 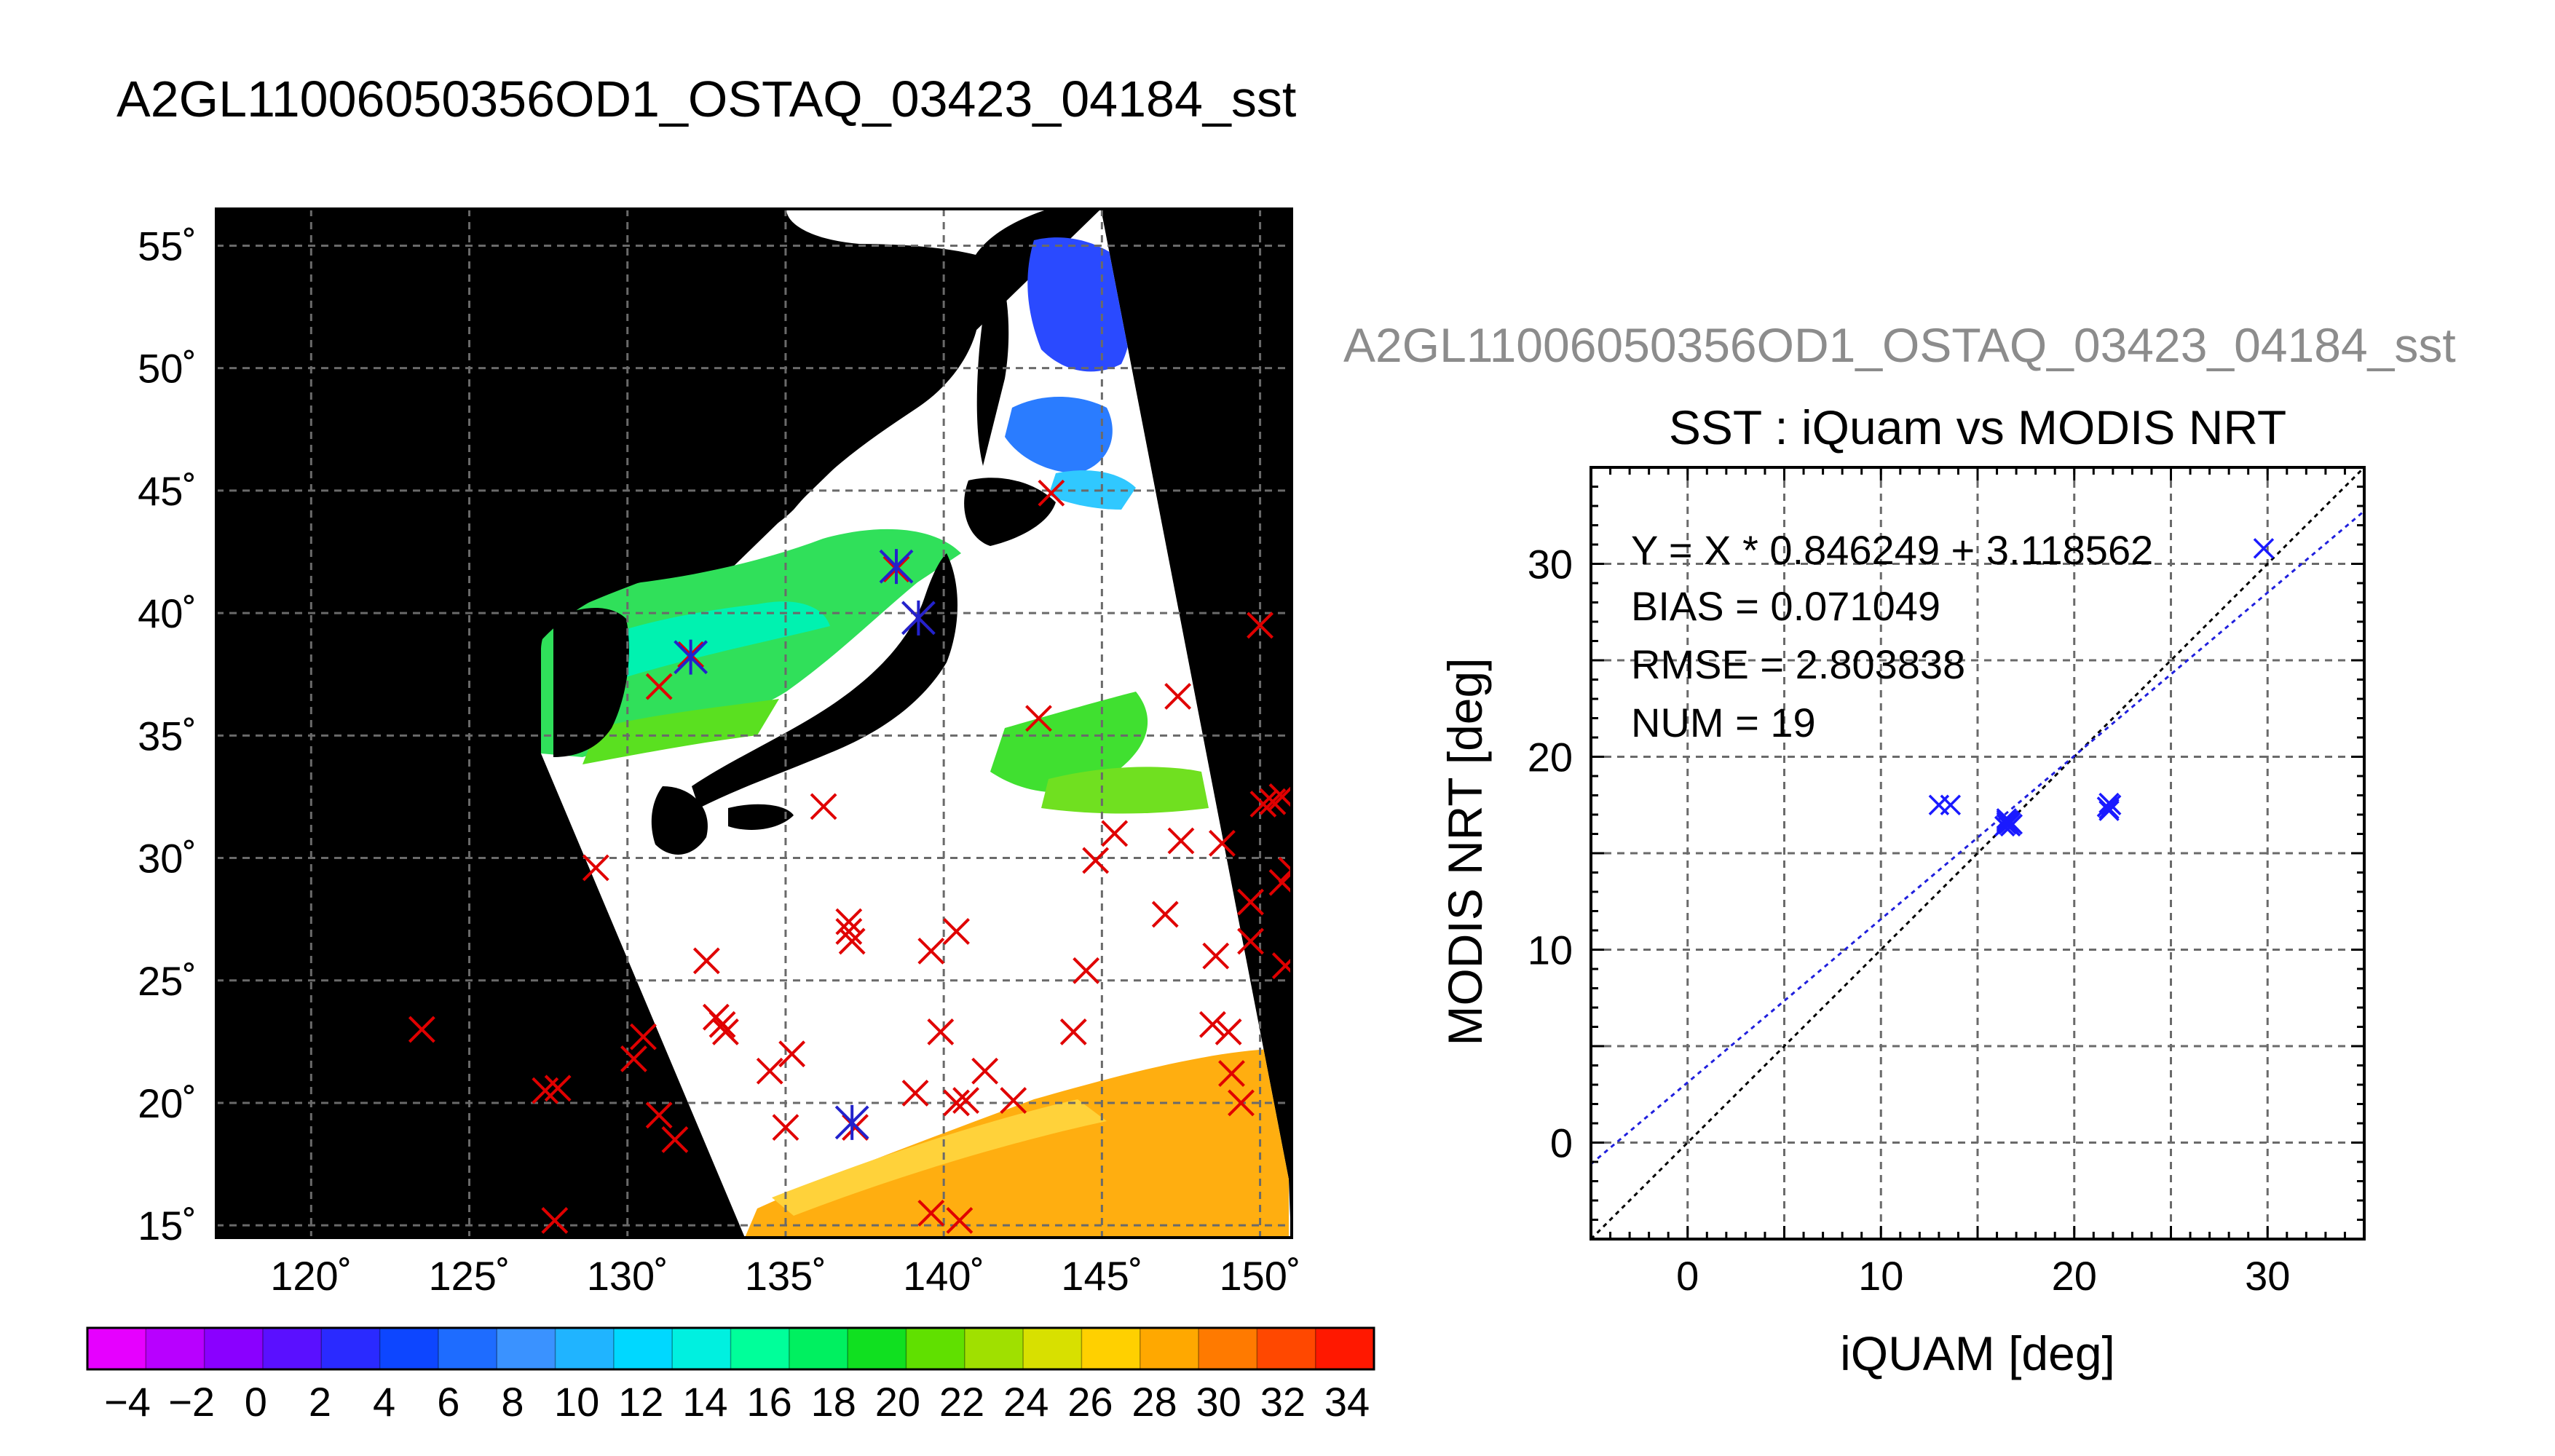 What do you see at coordinates (627, 1276) in the screenshot?
I see `map-longitude-label: 130˚` at bounding box center [627, 1276].